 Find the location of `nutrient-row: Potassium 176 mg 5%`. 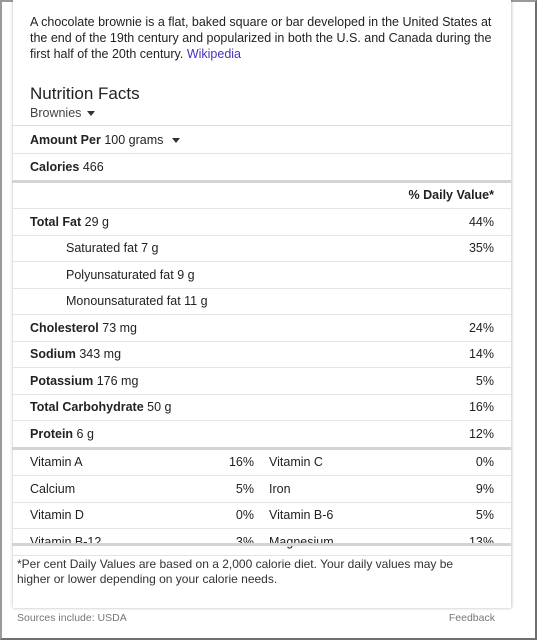

nutrient-row: Potassium 176 mg 5% is located at coordinates (261, 381).